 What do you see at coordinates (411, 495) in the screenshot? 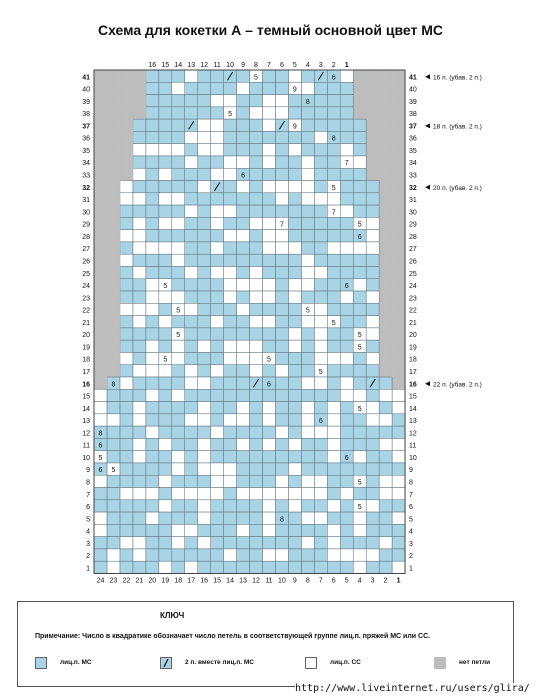
I see `row-label-right: 7` at bounding box center [411, 495].